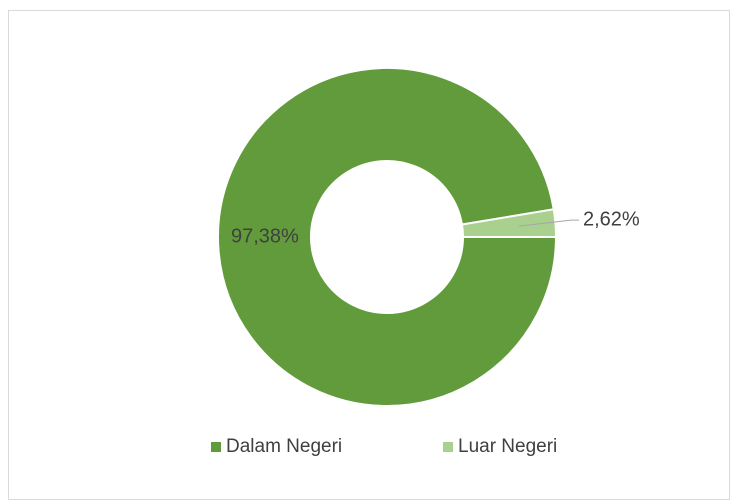 This screenshot has width=739, height=501. What do you see at coordinates (548, 223) in the screenshot?
I see `leader-line` at bounding box center [548, 223].